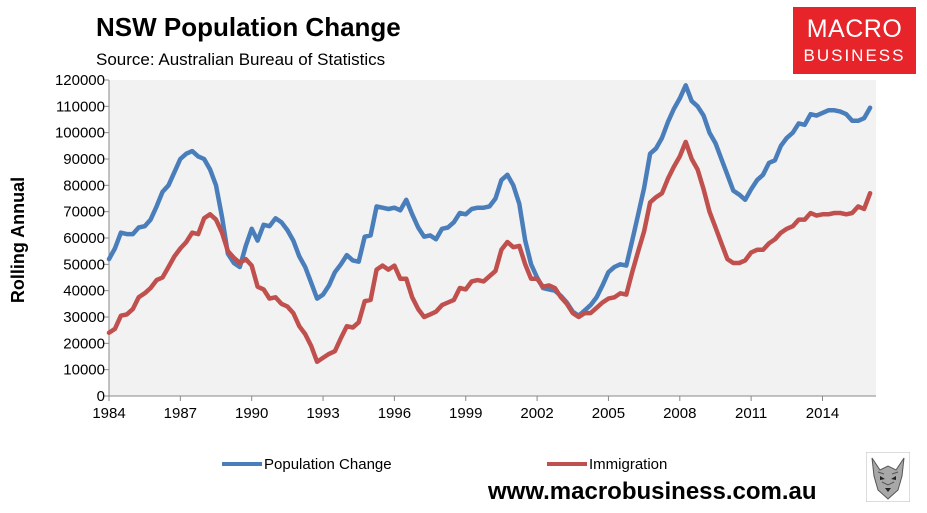 This screenshot has width=927, height=513. I want to click on wolf-head-icon, so click(888, 477).